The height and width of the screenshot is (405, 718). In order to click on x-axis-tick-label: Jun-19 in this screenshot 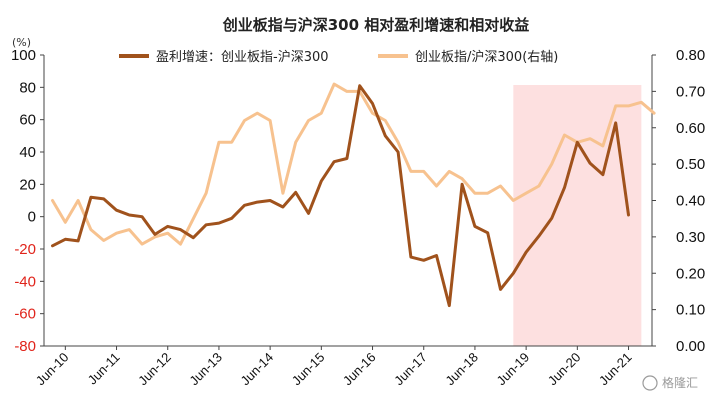, I will do `click(513, 369)`.